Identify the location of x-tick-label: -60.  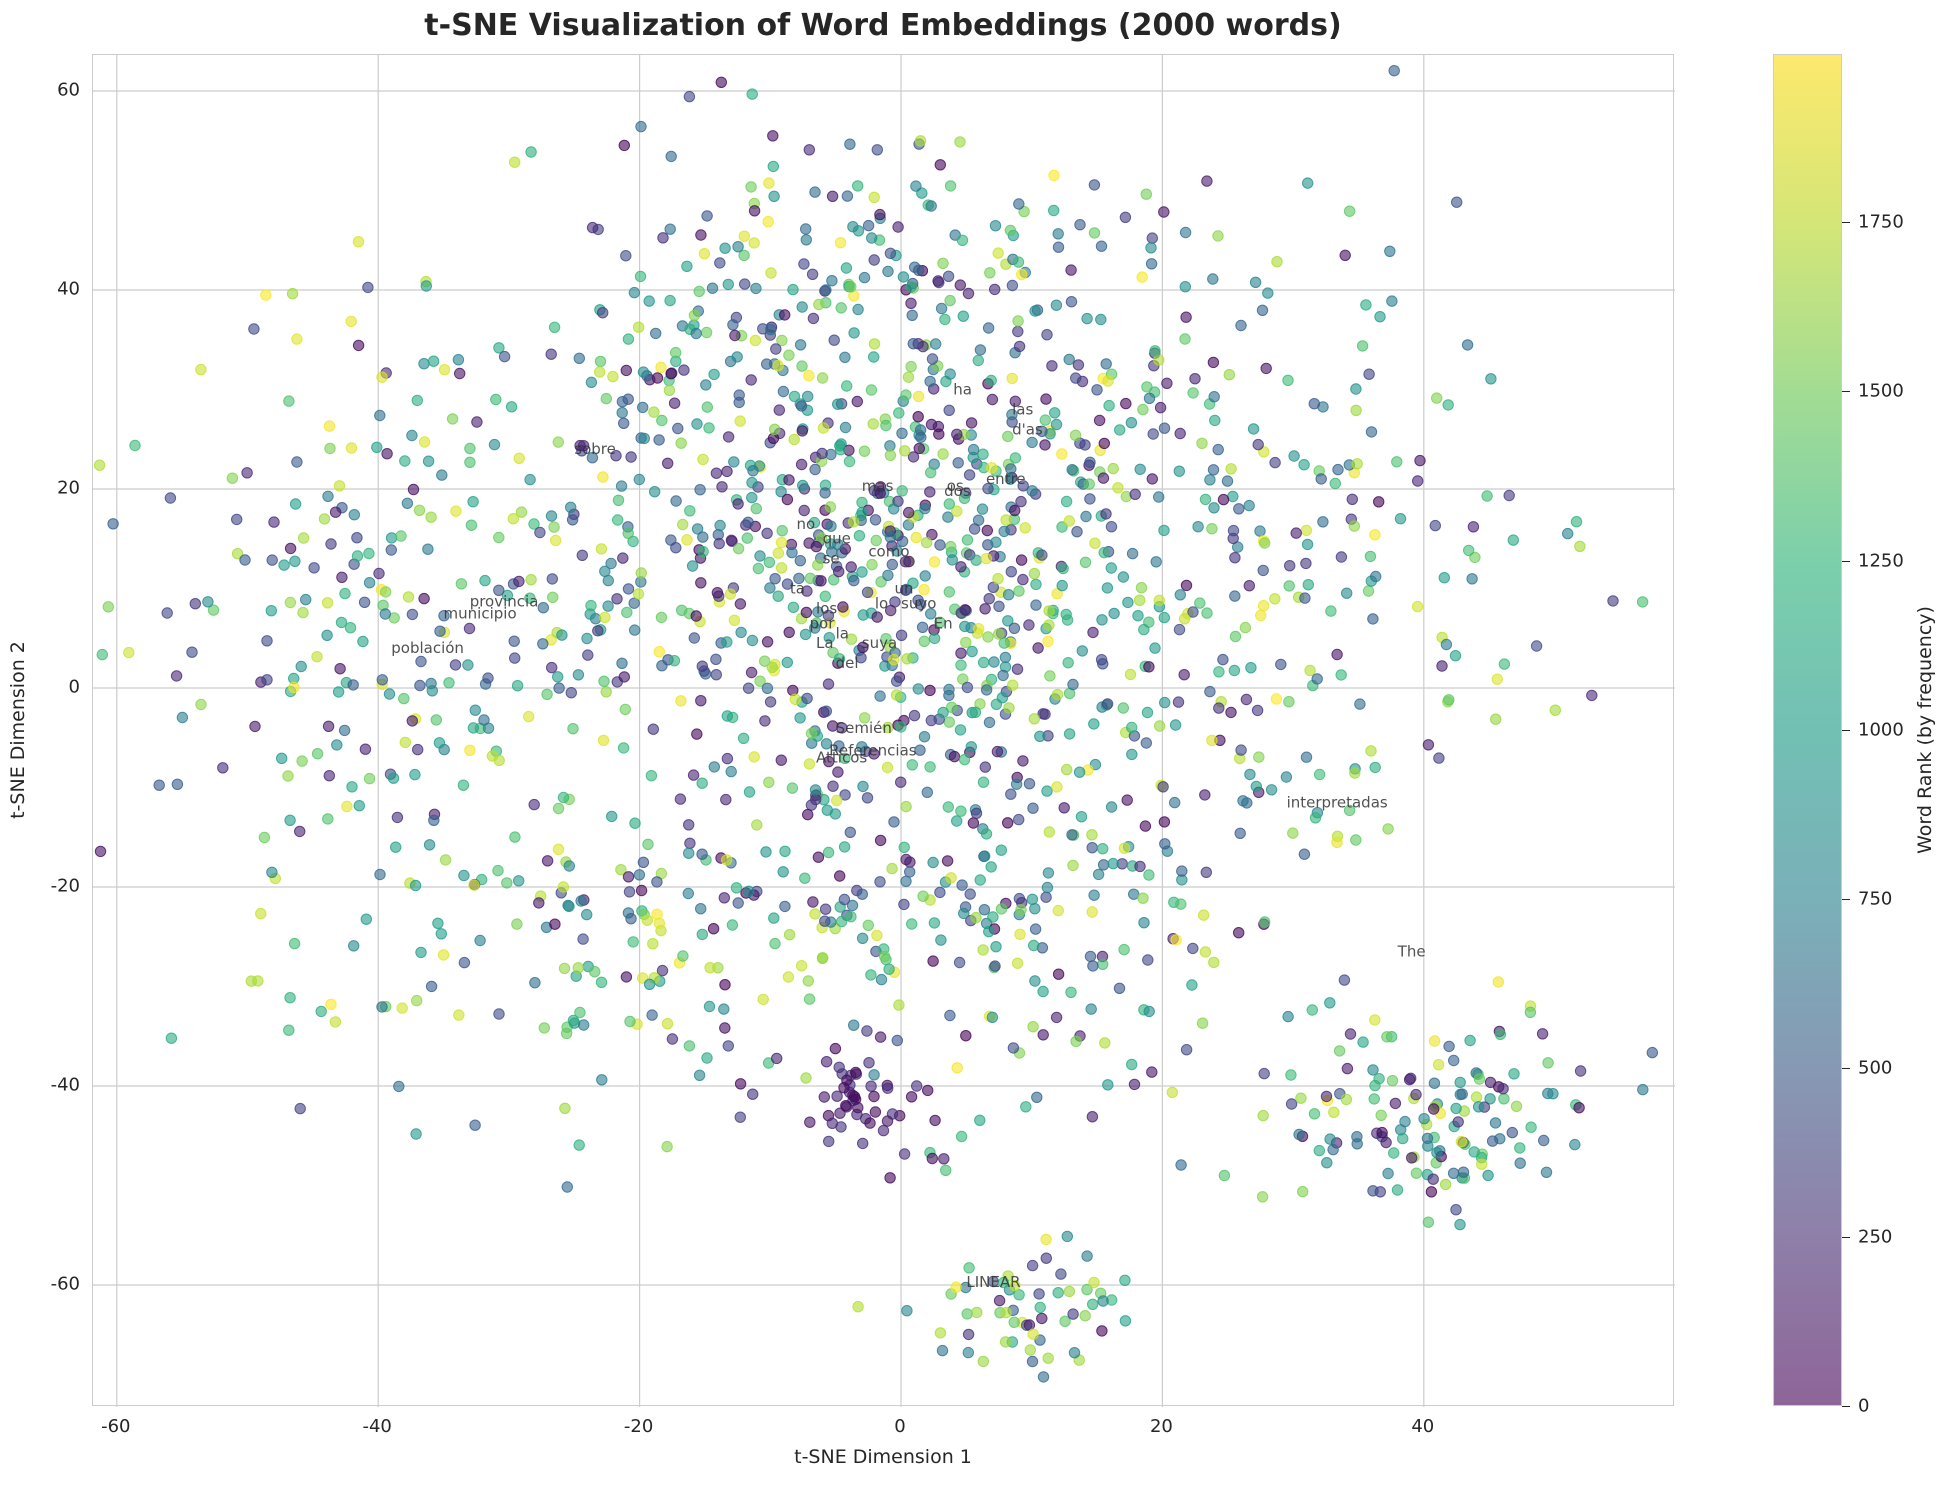
(116, 1426).